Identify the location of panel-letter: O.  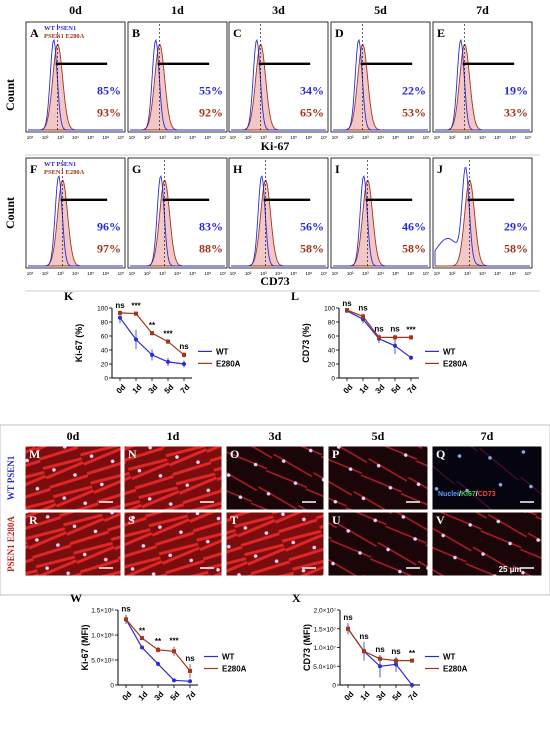
(234, 454).